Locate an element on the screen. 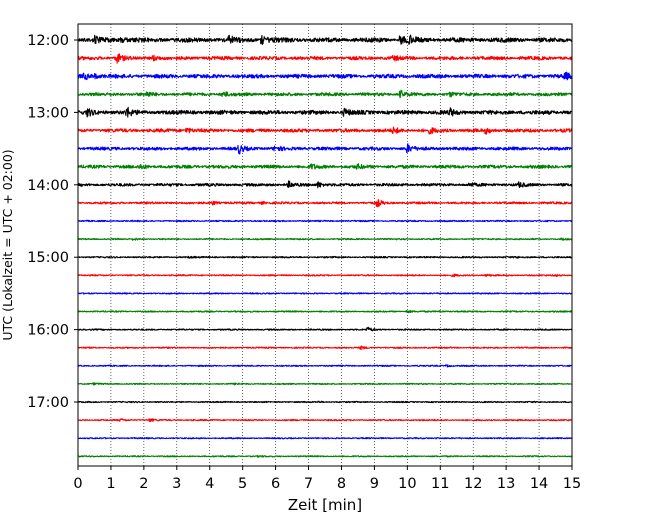  x-tick-label: 8 is located at coordinates (341, 484).